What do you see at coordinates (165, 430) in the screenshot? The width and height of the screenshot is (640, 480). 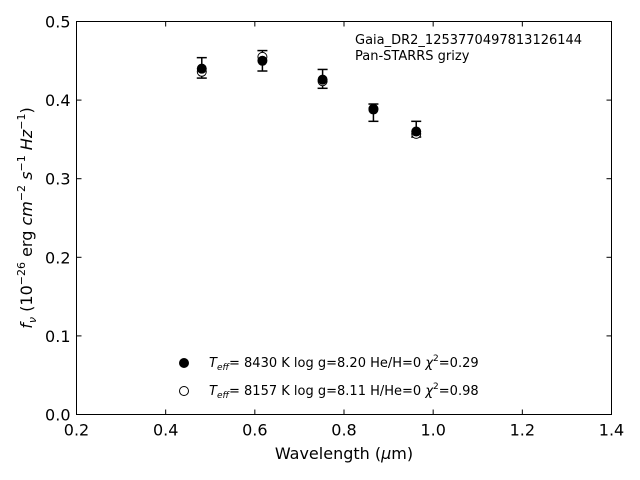 I see `x-tick-label: 0.4` at bounding box center [165, 430].